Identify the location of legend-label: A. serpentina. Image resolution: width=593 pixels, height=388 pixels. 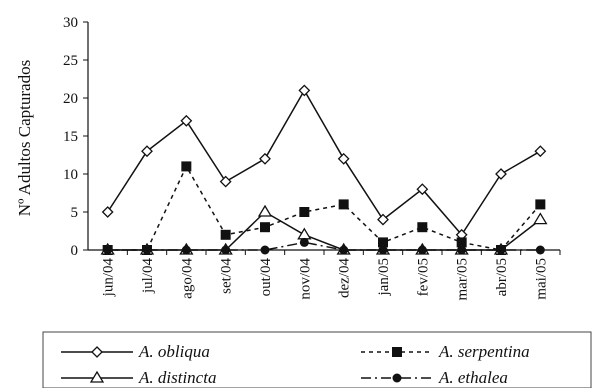
(484, 351).